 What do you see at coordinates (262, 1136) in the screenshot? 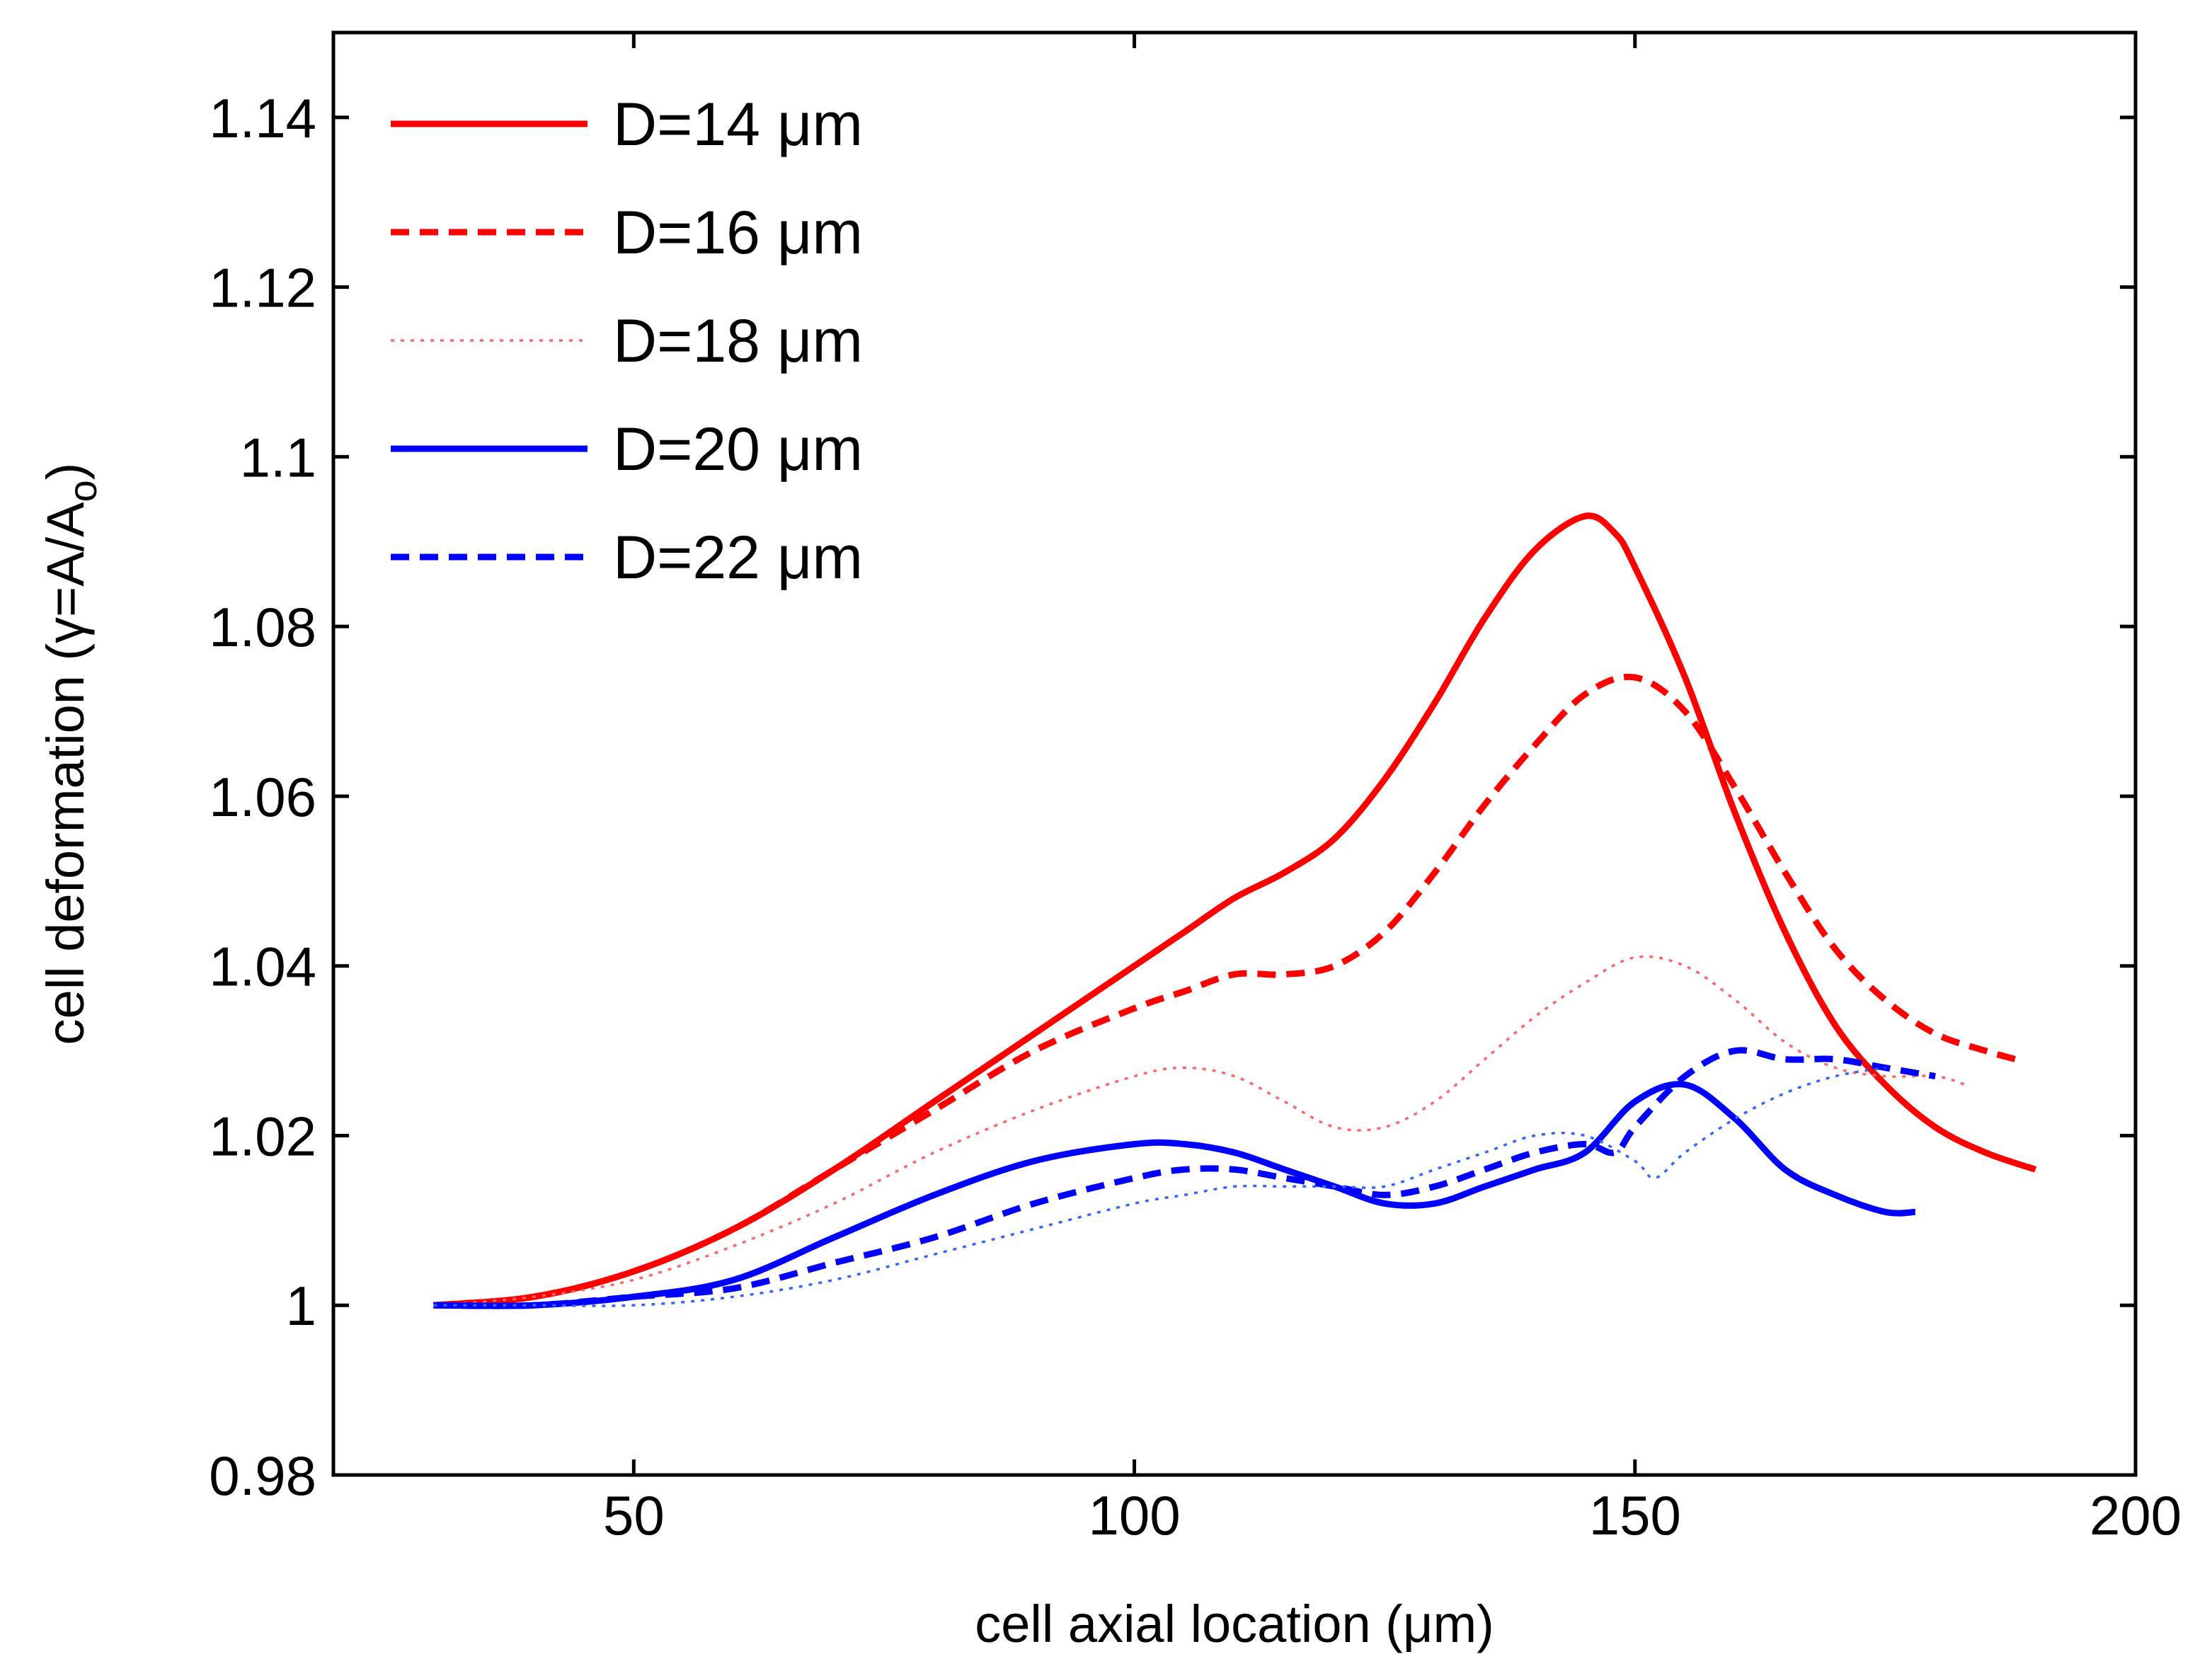
I see `y-tick-label: 1.02` at bounding box center [262, 1136].